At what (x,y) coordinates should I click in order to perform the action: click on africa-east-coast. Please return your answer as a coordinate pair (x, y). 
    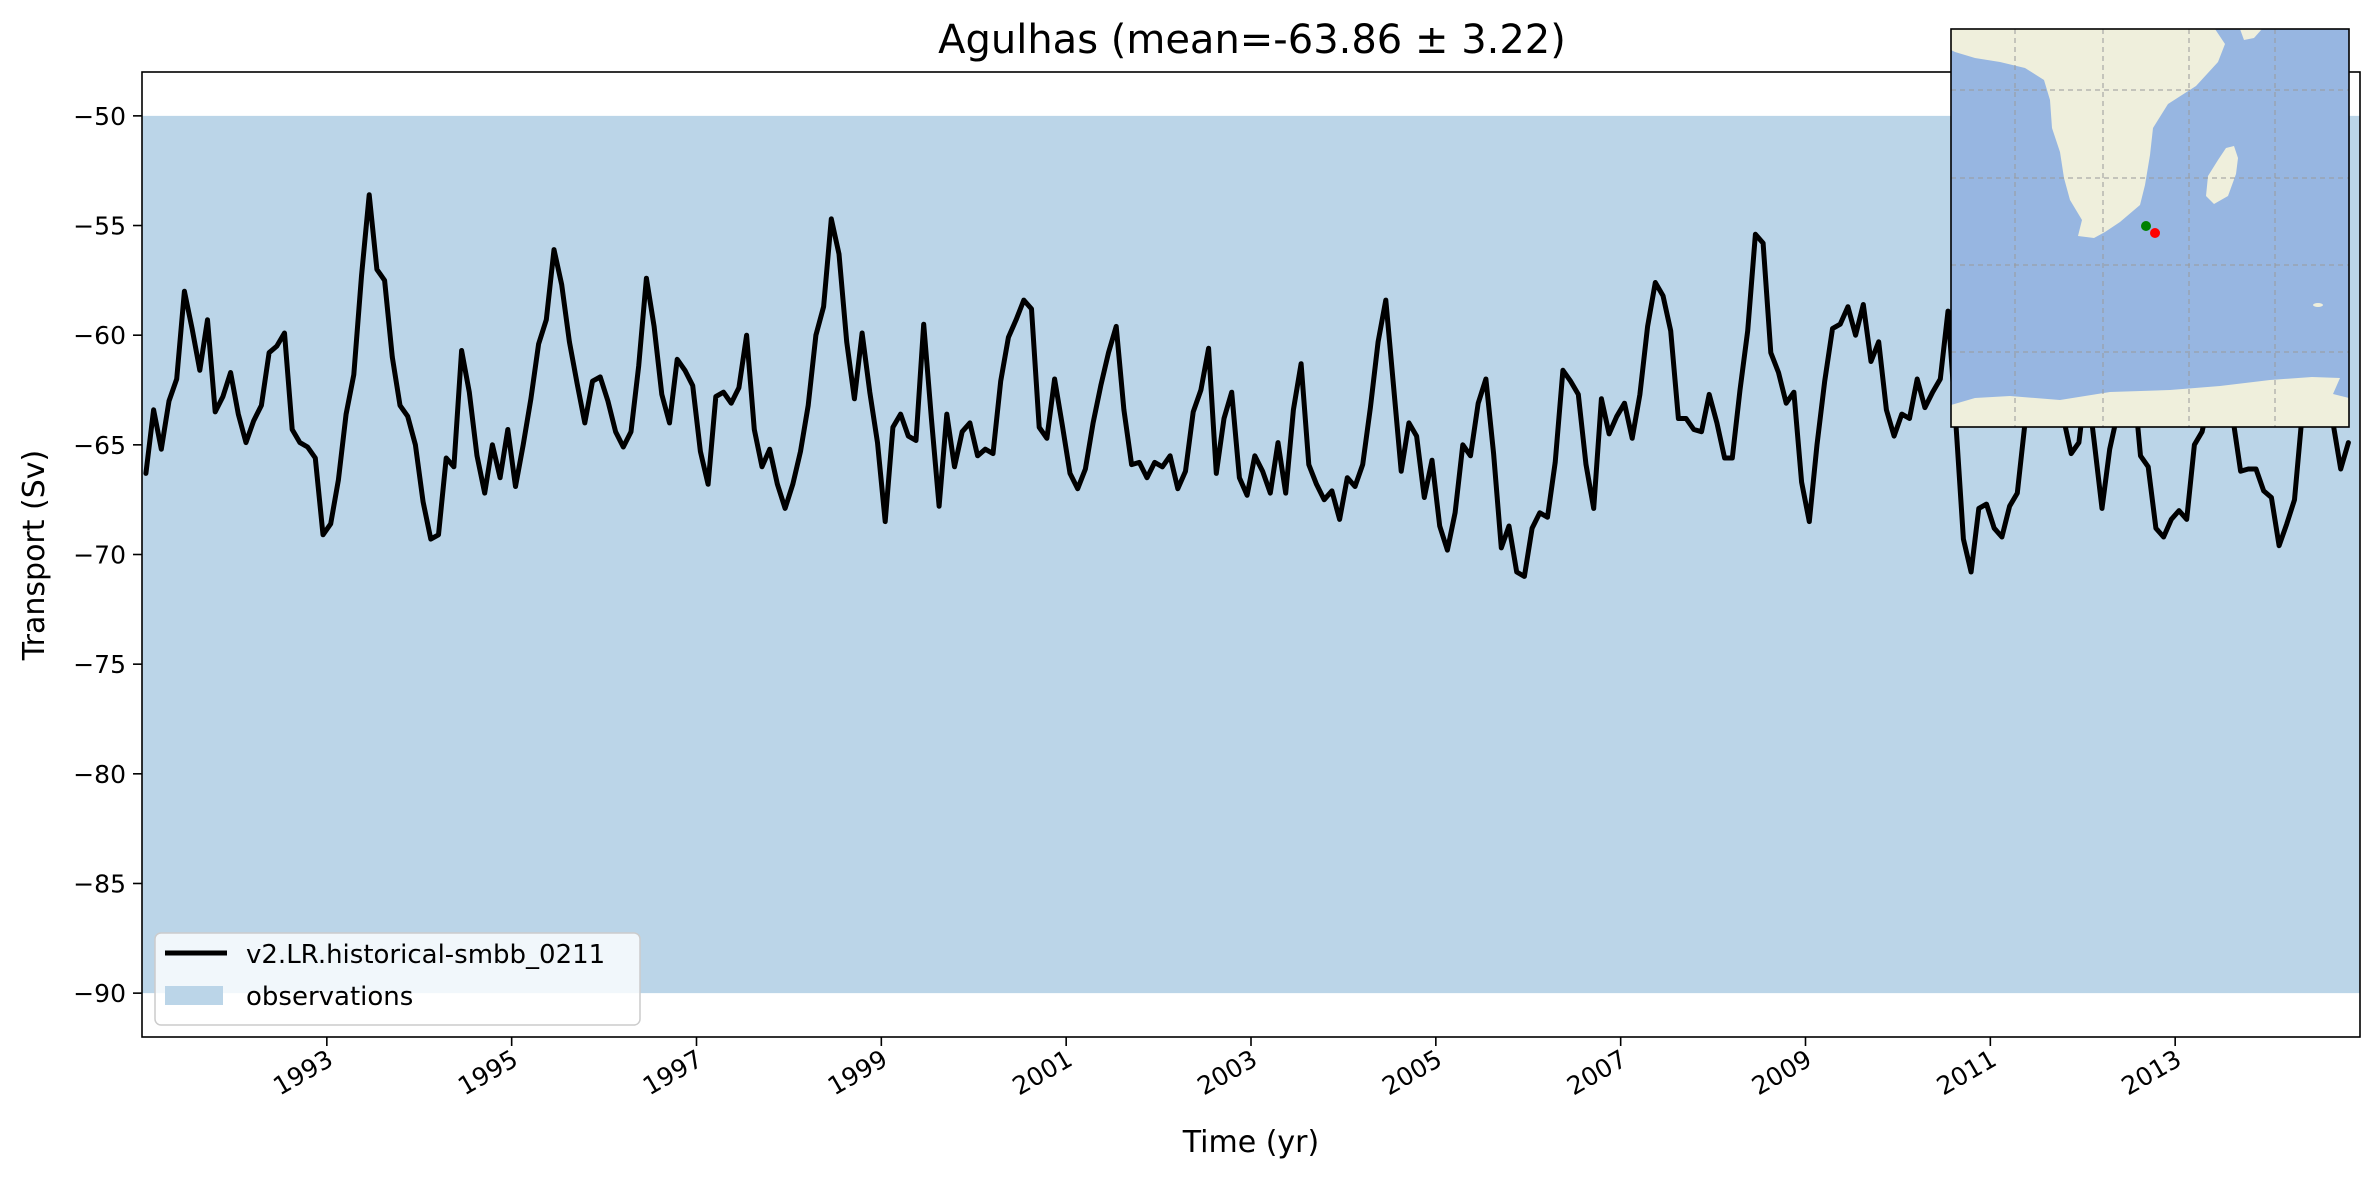
    Looking at the image, I should click on (2251, 34).